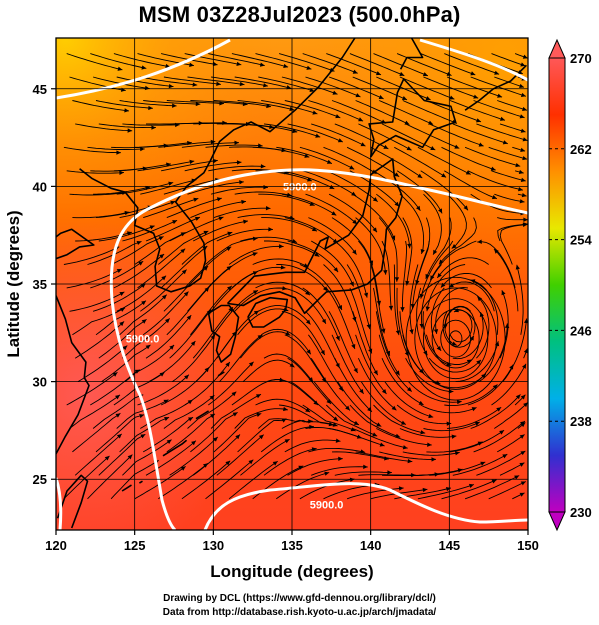  Describe the element at coordinates (59, 503) in the screenshot. I see `contour-5900-sw` at that location.